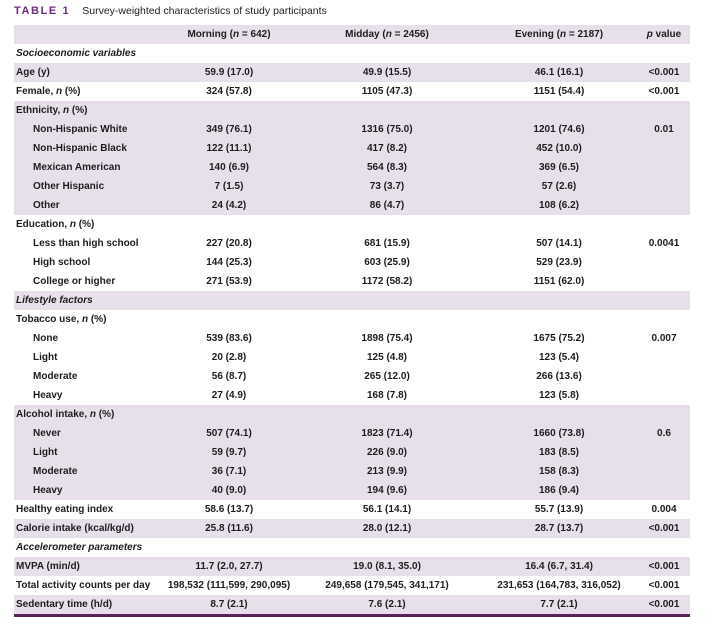 Image resolution: width=705 pixels, height=617 pixels. Describe the element at coordinates (48, 91) in the screenshot. I see `row-label: Female, n (%)` at that location.